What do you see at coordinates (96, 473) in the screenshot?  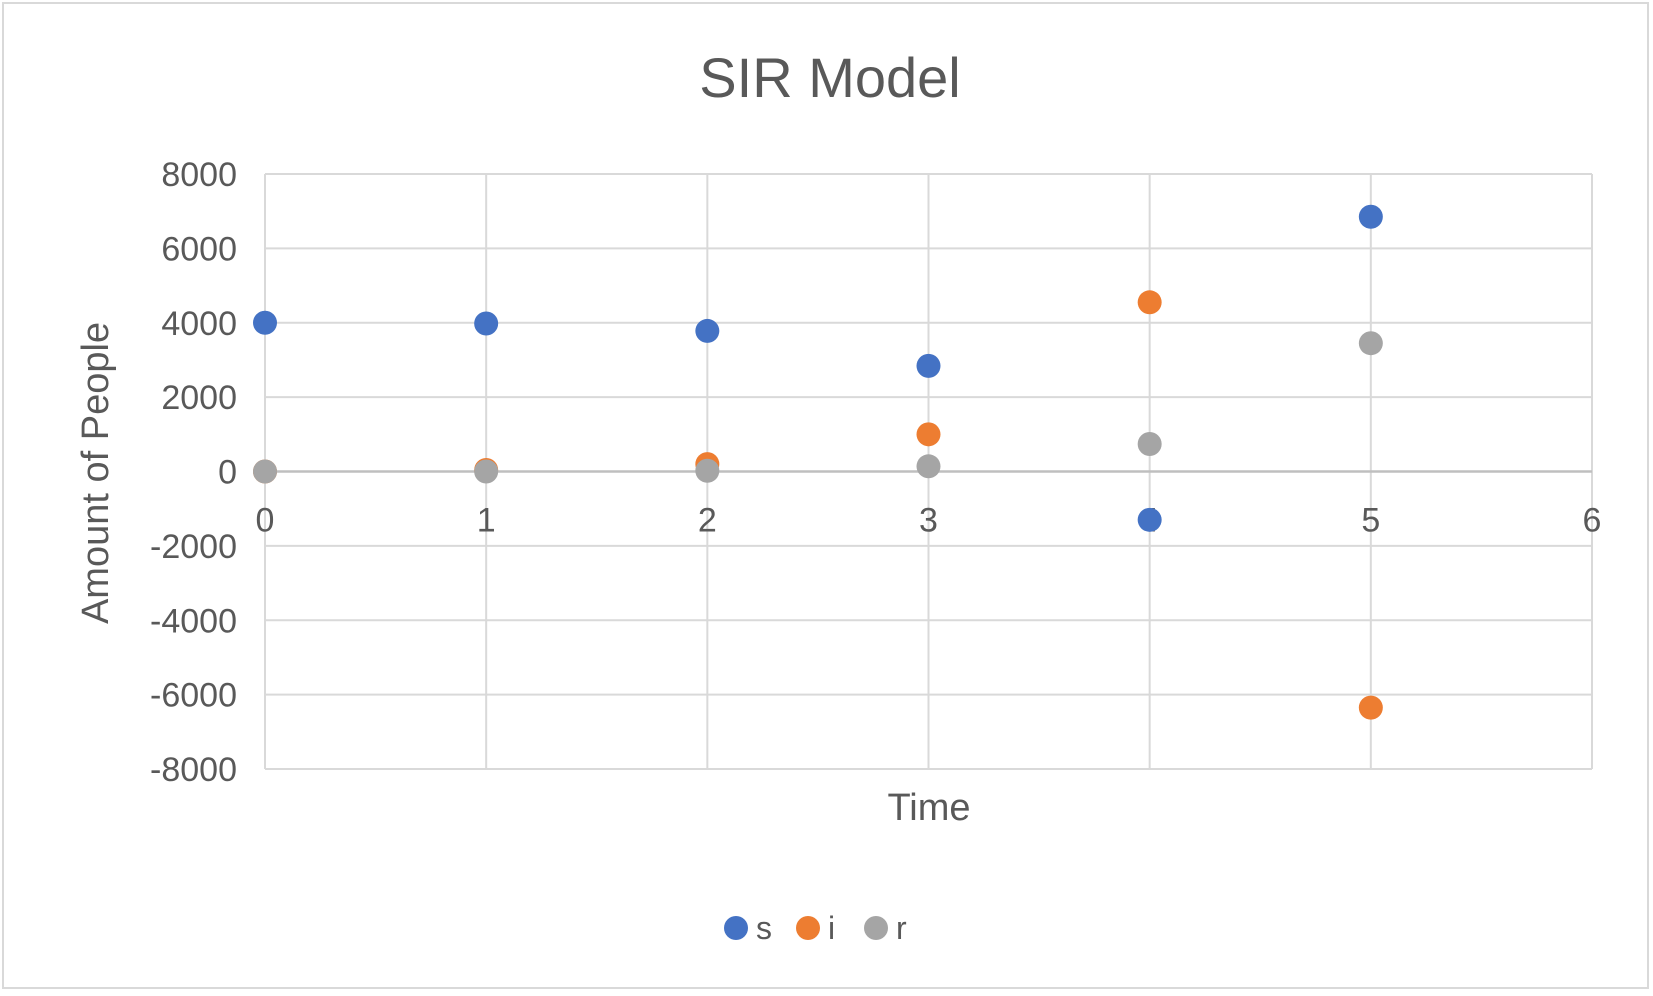 I see `y-axis-title: Amount of People` at bounding box center [96, 473].